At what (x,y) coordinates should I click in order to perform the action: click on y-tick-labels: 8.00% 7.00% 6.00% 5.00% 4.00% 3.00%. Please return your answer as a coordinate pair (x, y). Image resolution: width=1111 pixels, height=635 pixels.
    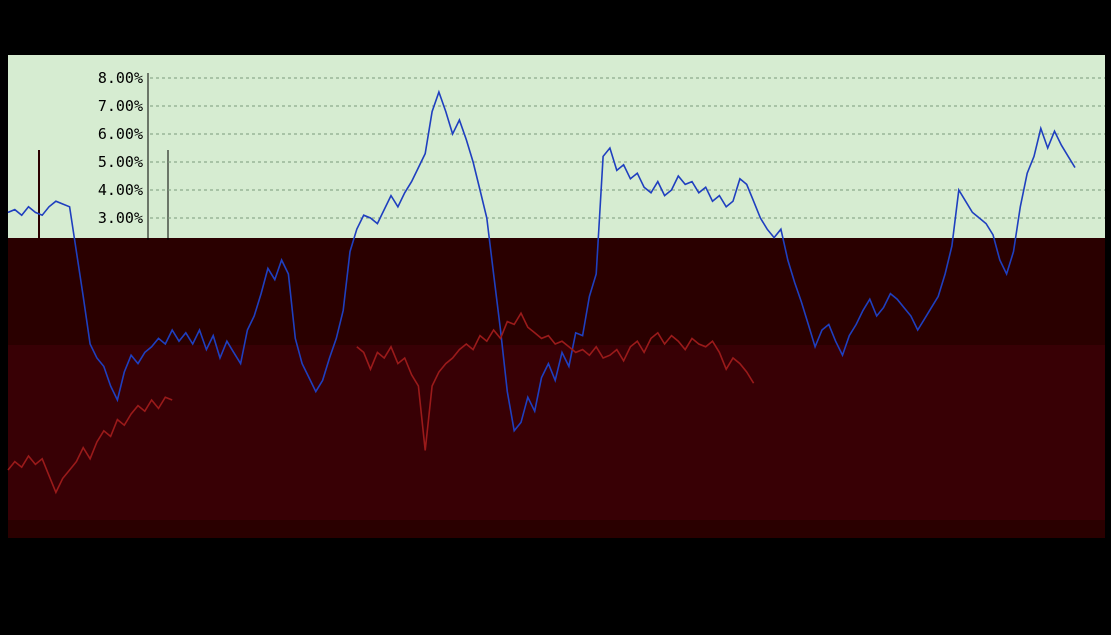
    Looking at the image, I should click on (120, 148).